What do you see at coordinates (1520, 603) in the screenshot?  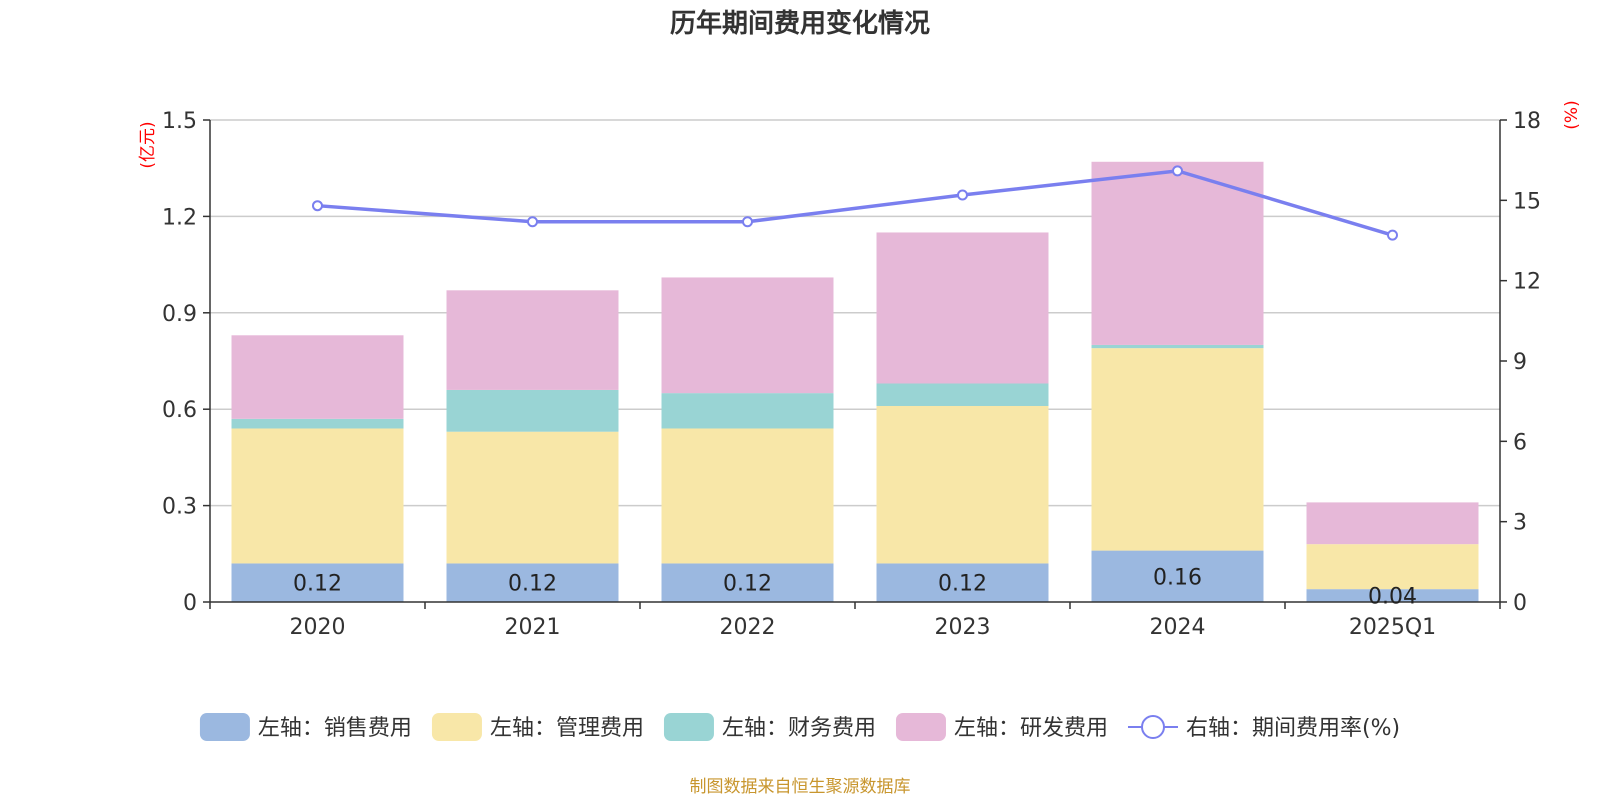 I see `right-tick-label: 0` at bounding box center [1520, 603].